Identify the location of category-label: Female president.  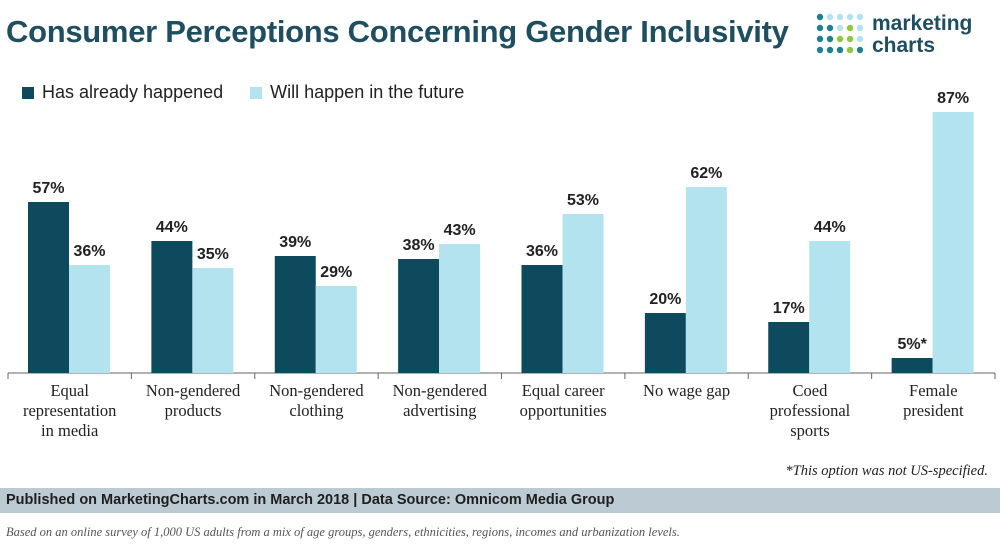
(933, 400).